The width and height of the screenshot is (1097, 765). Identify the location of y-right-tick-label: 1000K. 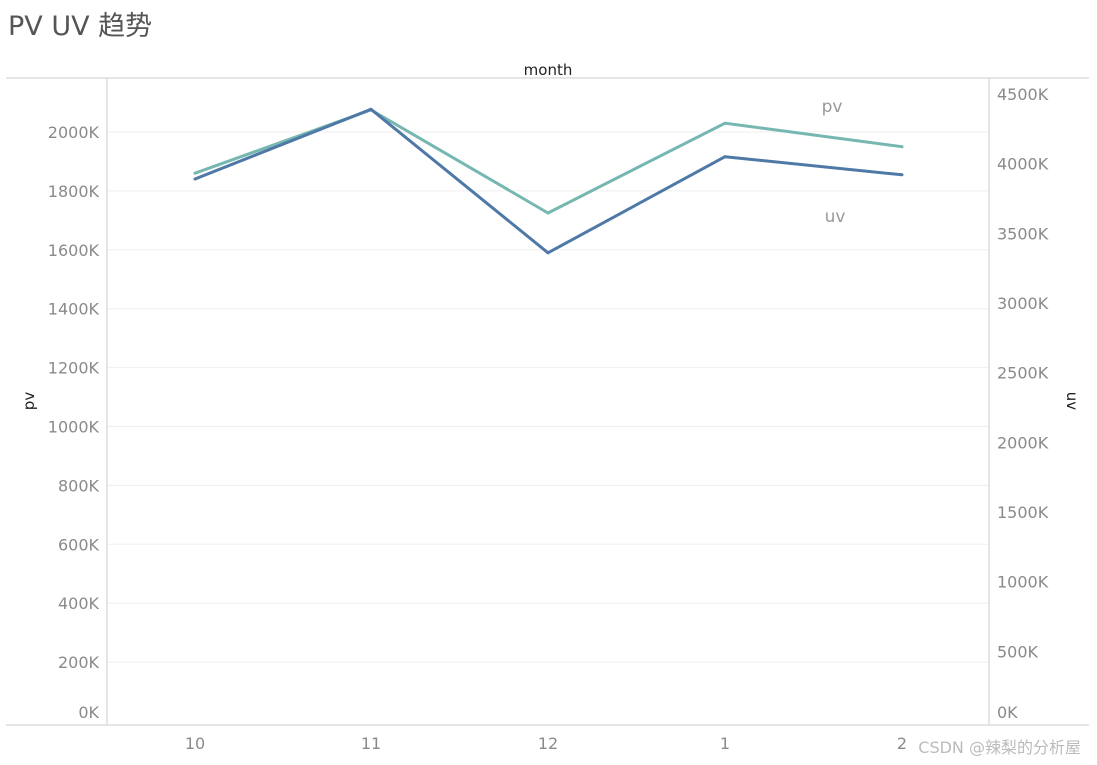
(1023, 582).